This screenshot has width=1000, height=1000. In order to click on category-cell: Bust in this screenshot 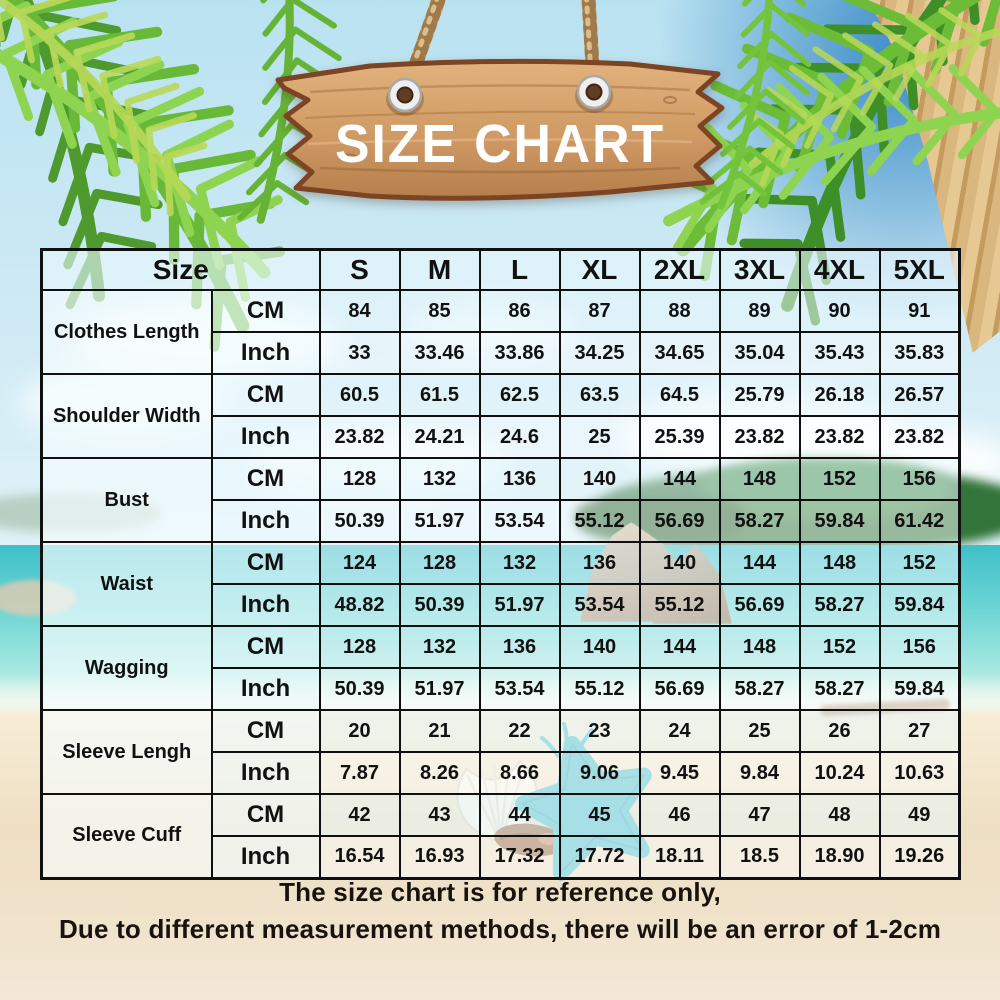, I will do `click(126, 500)`.